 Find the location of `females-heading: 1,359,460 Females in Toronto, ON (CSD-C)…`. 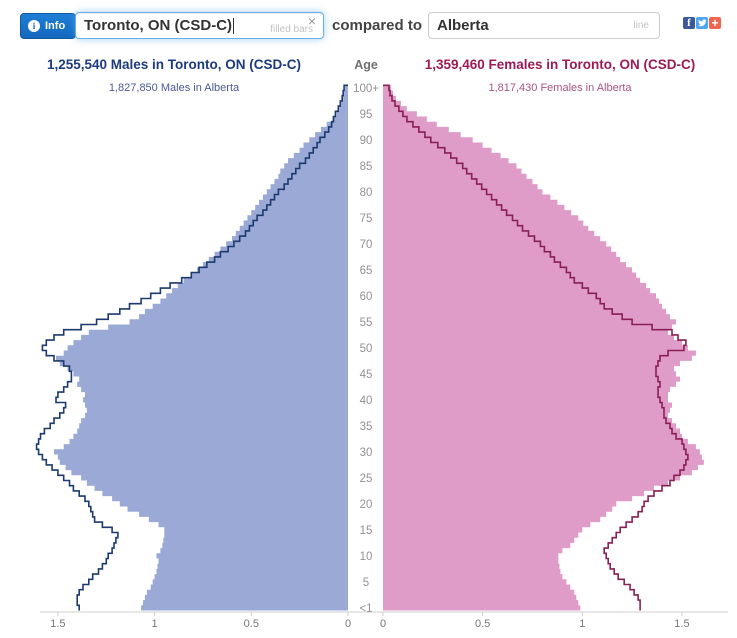

females-heading: 1,359,460 Females in Toronto, ON (CSD-C)… is located at coordinates (560, 75).